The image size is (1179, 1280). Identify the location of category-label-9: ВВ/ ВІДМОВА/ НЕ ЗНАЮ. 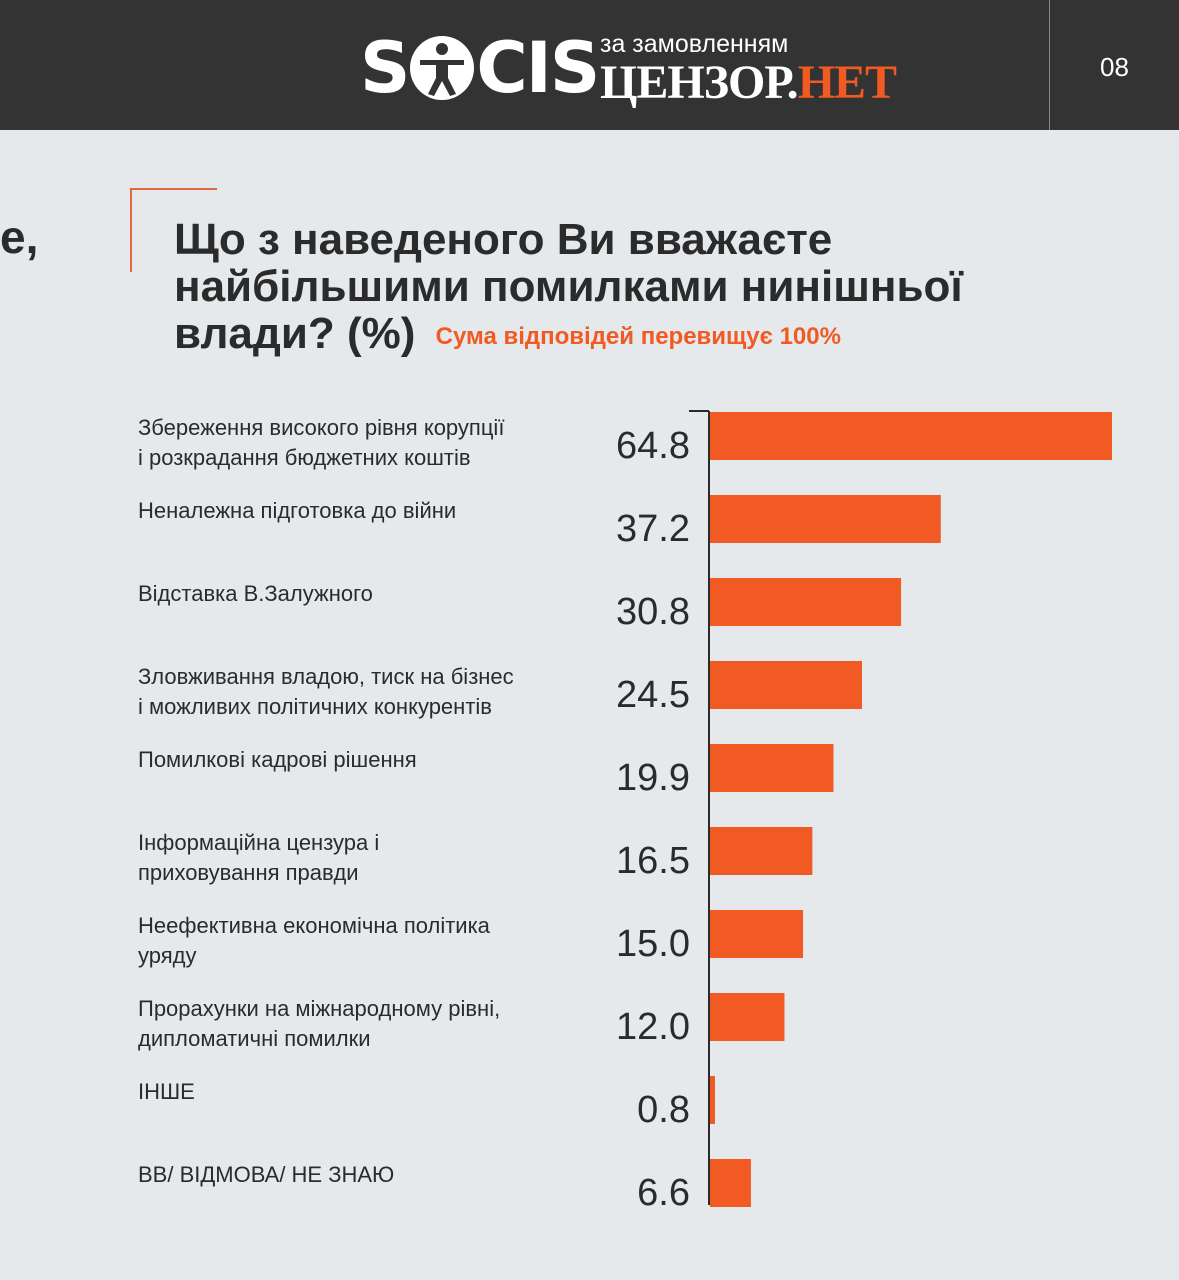
(266, 1174).